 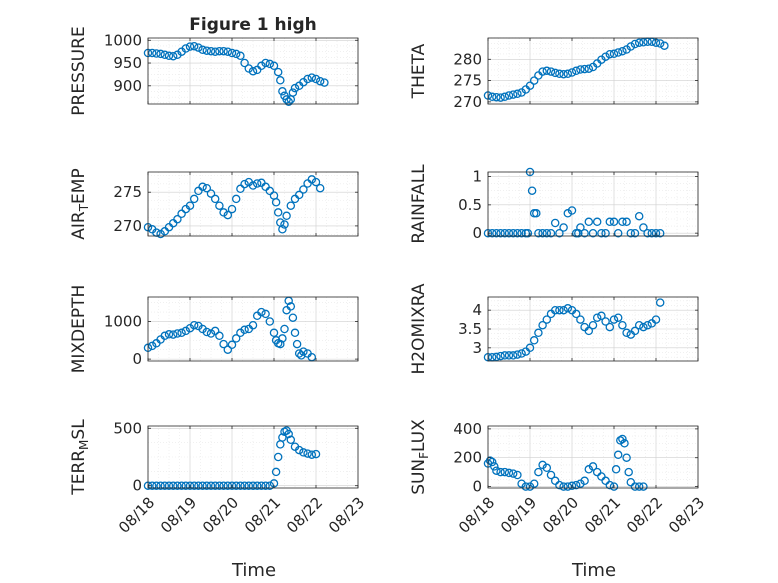 What do you see at coordinates (127, 192) in the screenshot?
I see `y-tick-label: 275` at bounding box center [127, 192].